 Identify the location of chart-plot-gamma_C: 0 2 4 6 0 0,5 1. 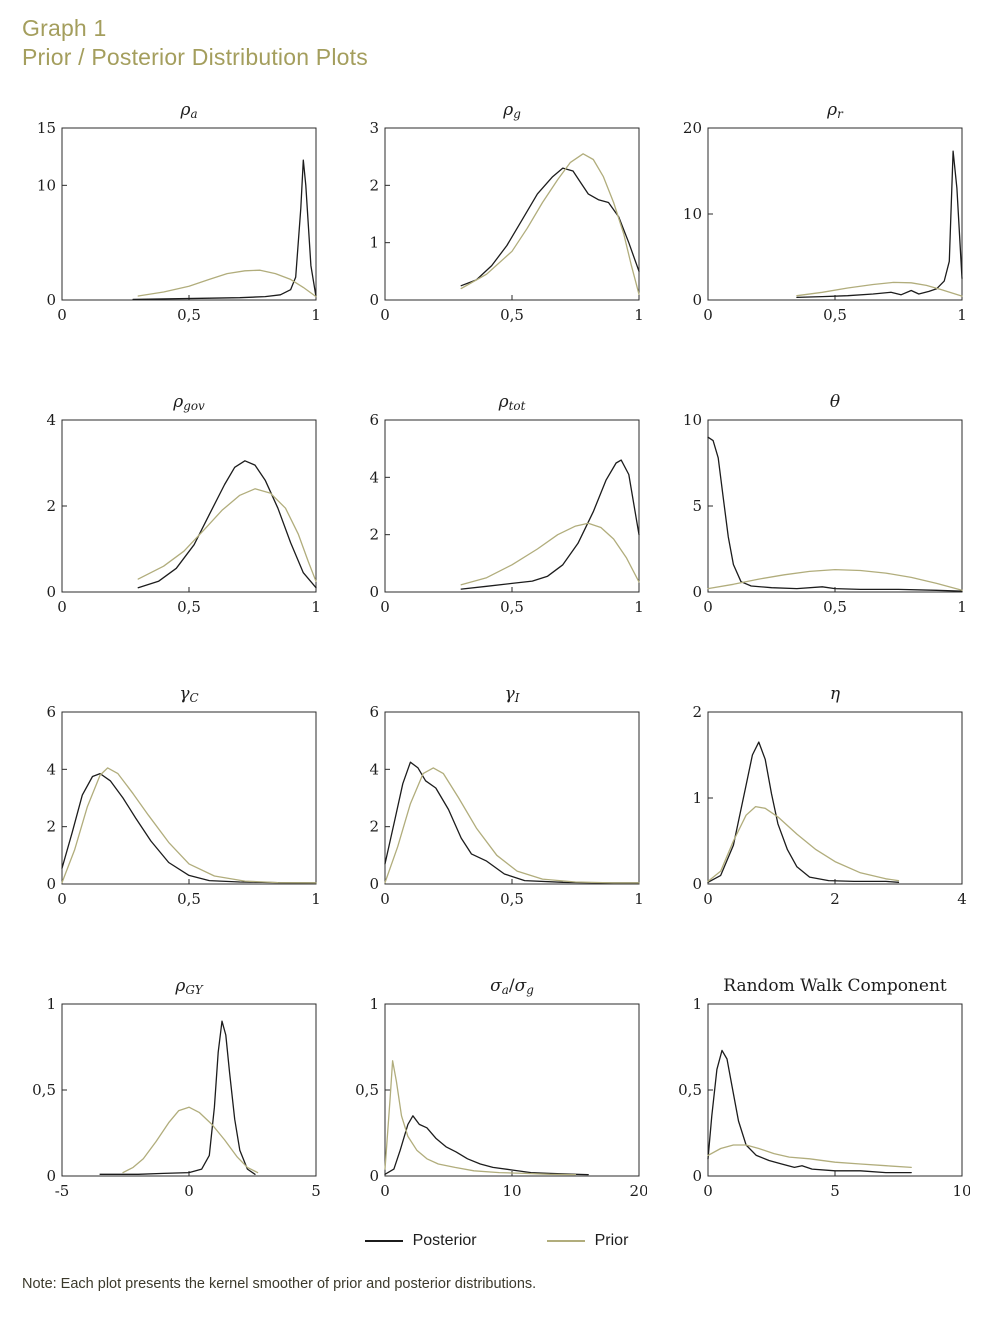
(183, 807).